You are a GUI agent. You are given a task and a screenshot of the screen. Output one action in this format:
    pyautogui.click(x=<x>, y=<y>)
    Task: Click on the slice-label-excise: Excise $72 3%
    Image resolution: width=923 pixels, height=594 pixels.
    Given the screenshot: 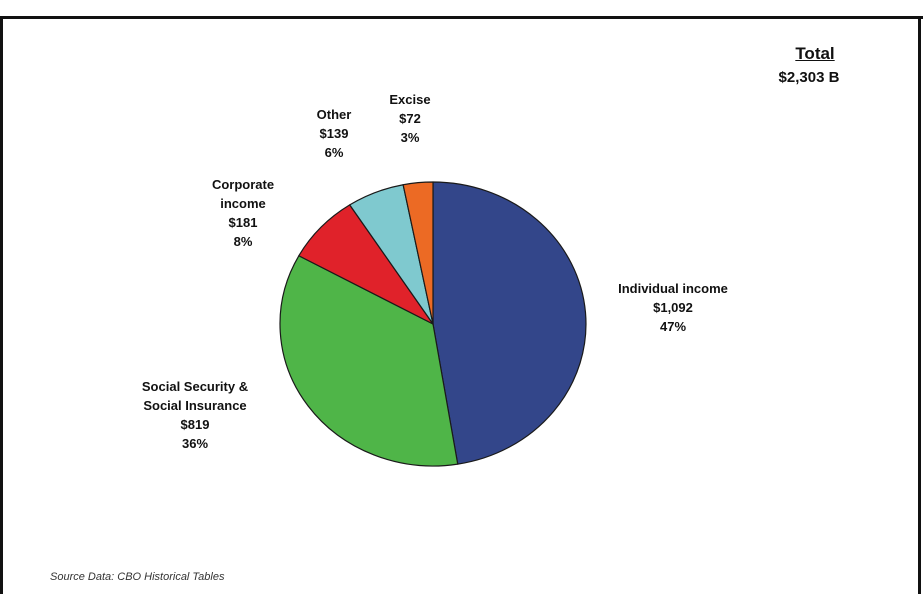 What is the action you would take?
    pyautogui.click(x=410, y=118)
    